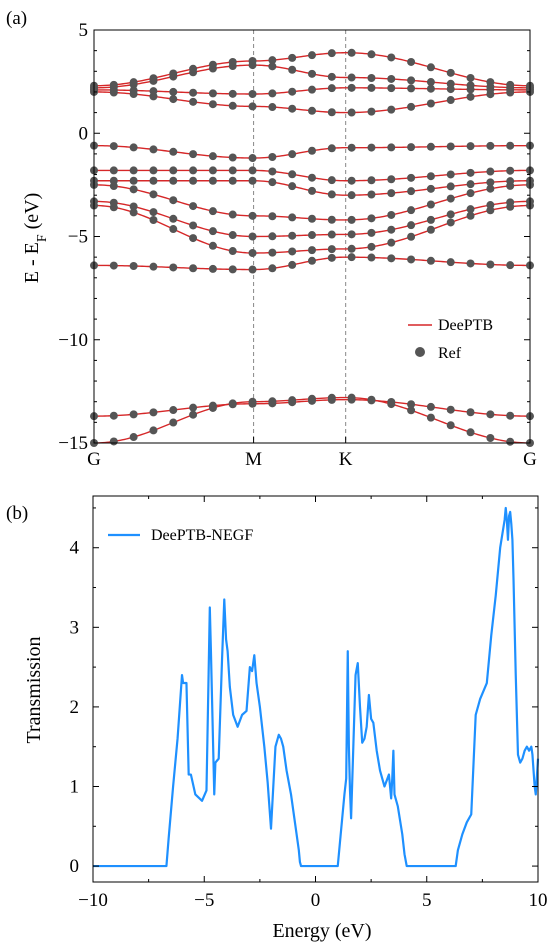 The width and height of the screenshot is (552, 944). What do you see at coordinates (75, 707) in the screenshot?
I see `transmission-y-tick-label: 2` at bounding box center [75, 707].